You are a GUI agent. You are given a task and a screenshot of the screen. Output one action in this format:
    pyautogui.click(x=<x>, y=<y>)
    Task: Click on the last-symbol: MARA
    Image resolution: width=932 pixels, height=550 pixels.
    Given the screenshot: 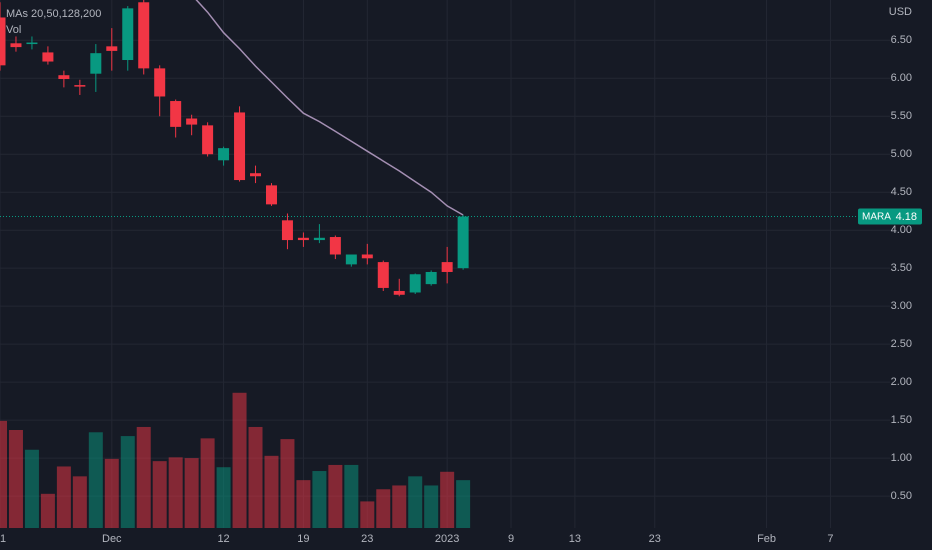 What is the action you would take?
    pyautogui.click(x=876, y=217)
    